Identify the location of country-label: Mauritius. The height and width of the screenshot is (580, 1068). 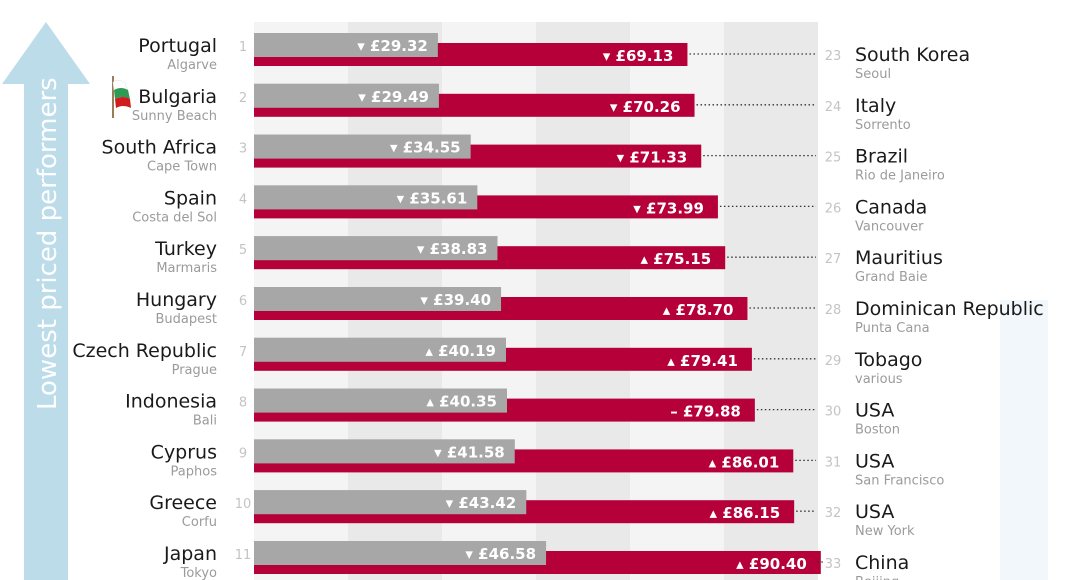
(899, 258).